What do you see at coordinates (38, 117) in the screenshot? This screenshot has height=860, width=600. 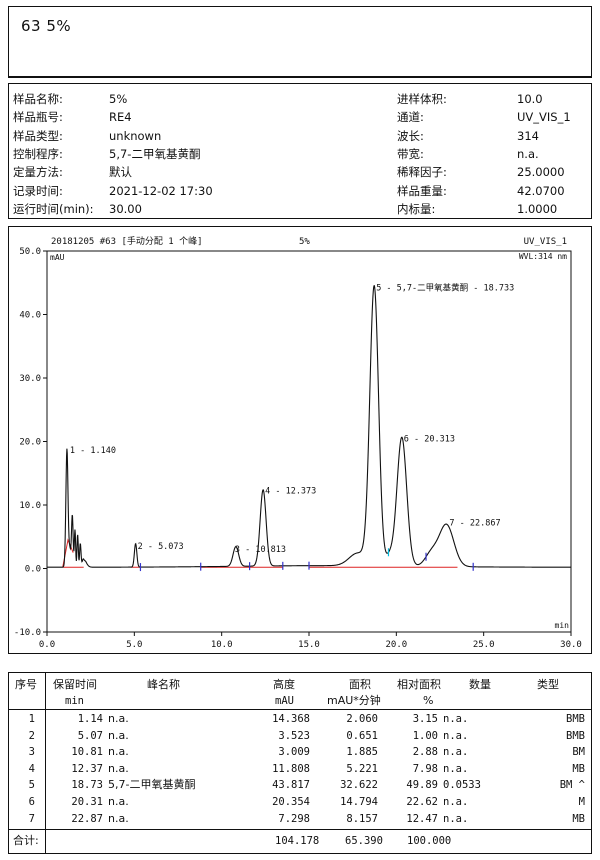 I see `info-label: 样品瓶号:` at bounding box center [38, 117].